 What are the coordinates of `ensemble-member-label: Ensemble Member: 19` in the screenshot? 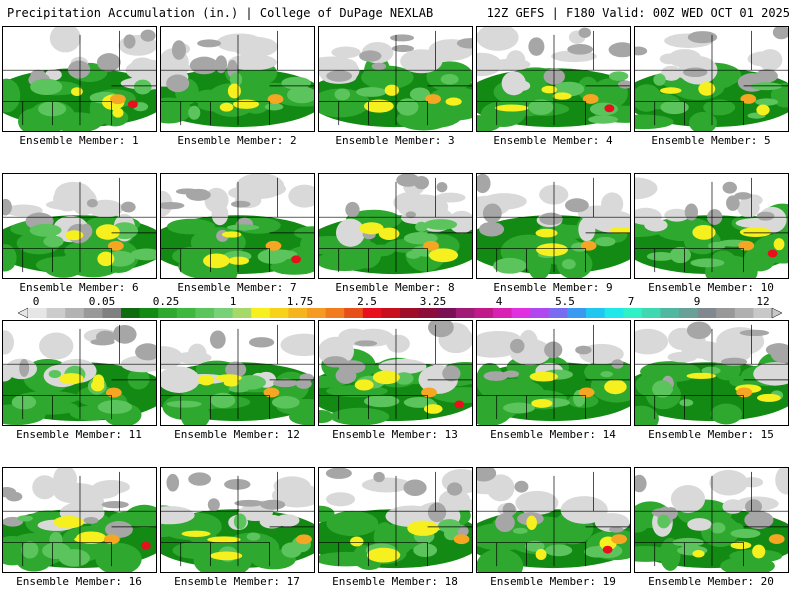 It's located at (553, 581).